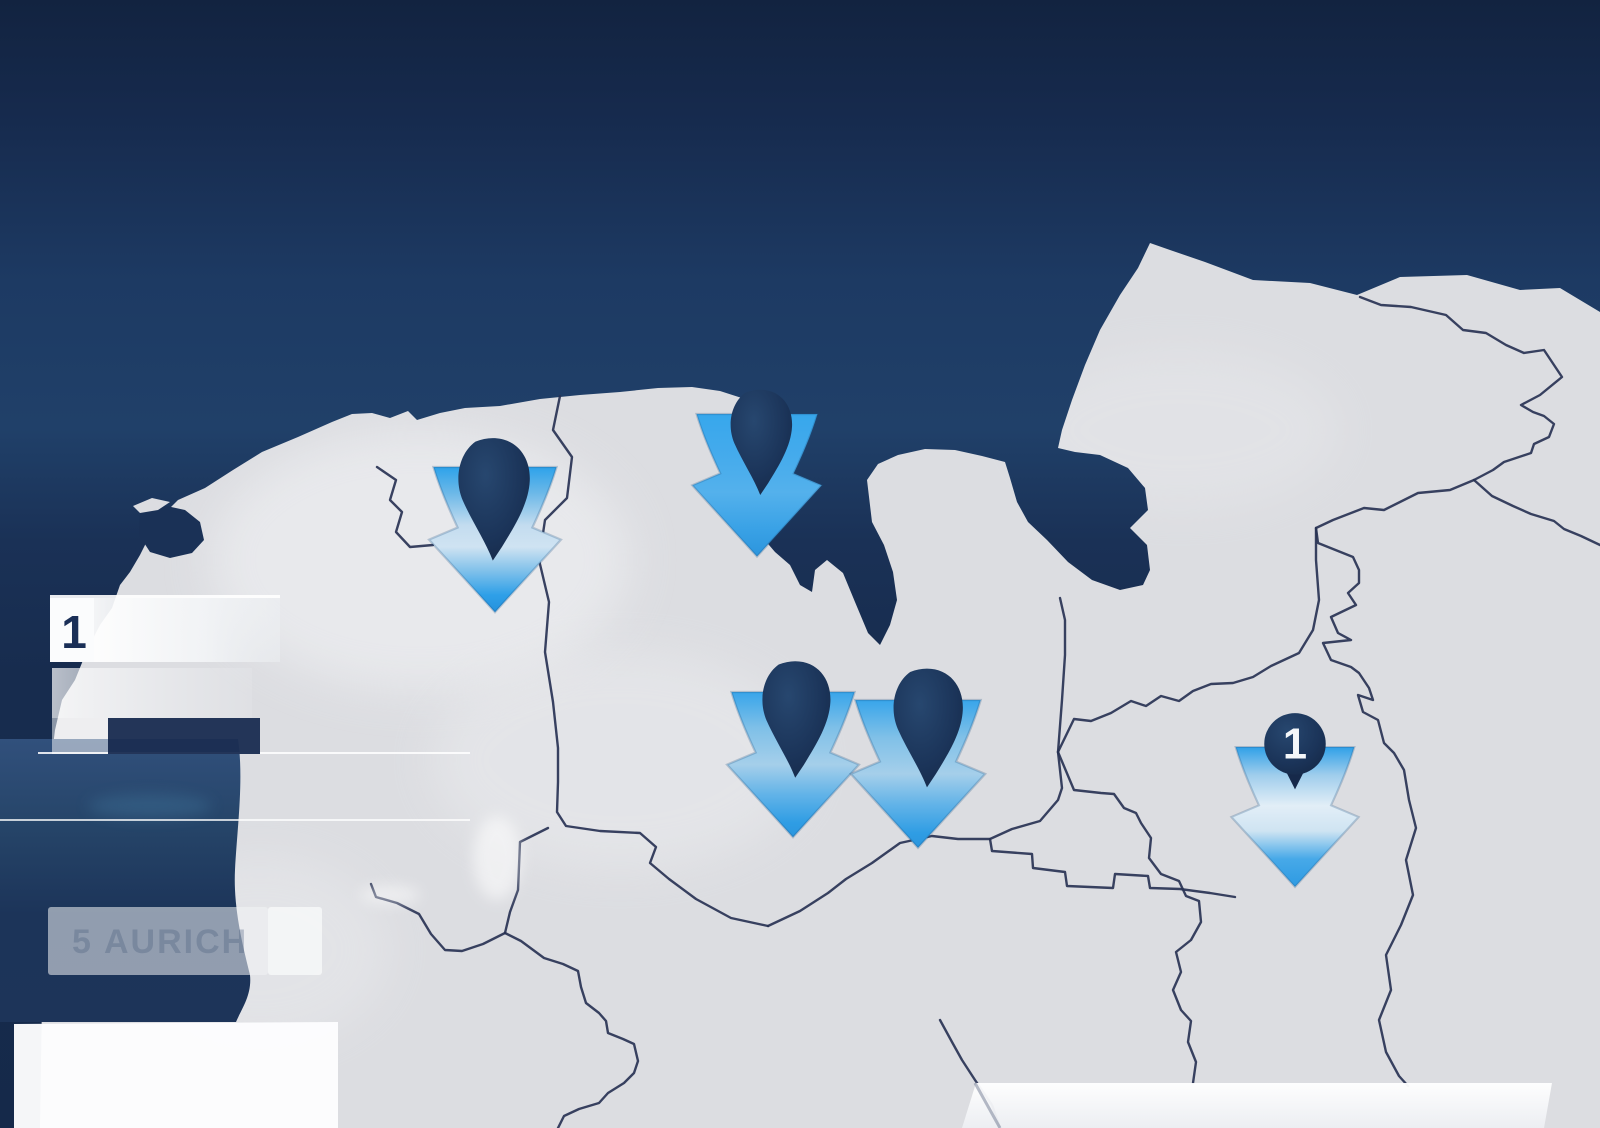 This screenshot has width=1600, height=1128. I want to click on info-dark-bar, so click(184, 736).